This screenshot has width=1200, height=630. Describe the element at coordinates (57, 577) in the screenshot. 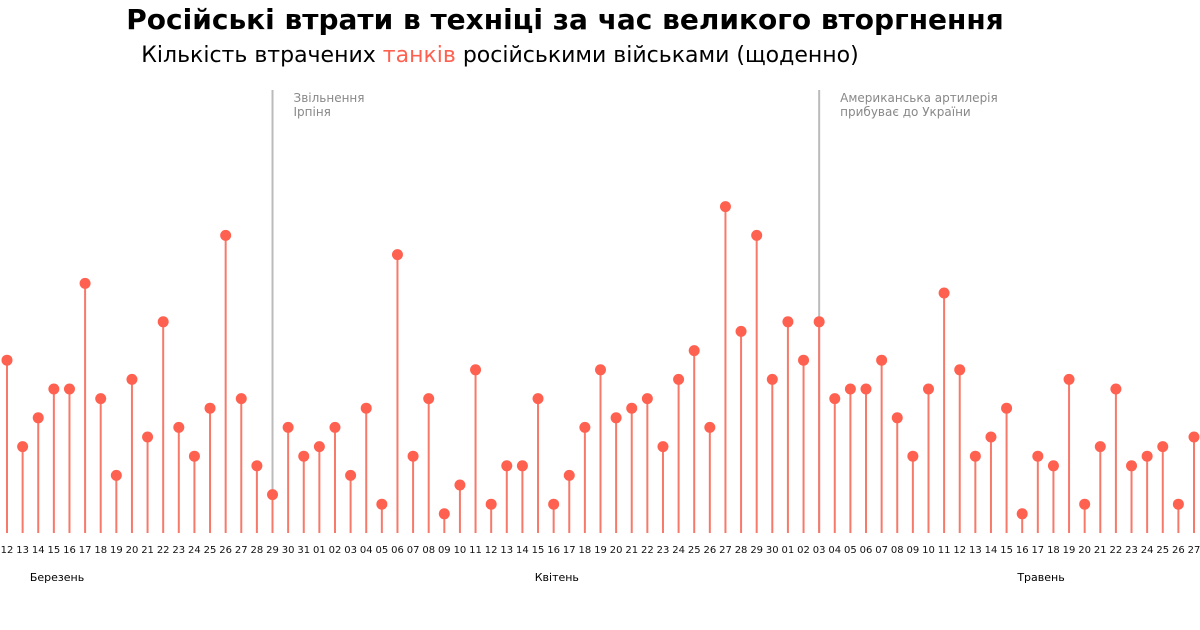

I see `month-label: Березень` at that location.